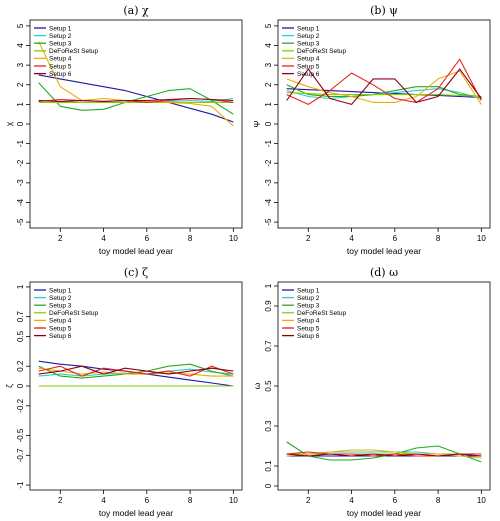 The image size is (500, 521). I want to click on y-axis-label: ω, so click(257, 385).